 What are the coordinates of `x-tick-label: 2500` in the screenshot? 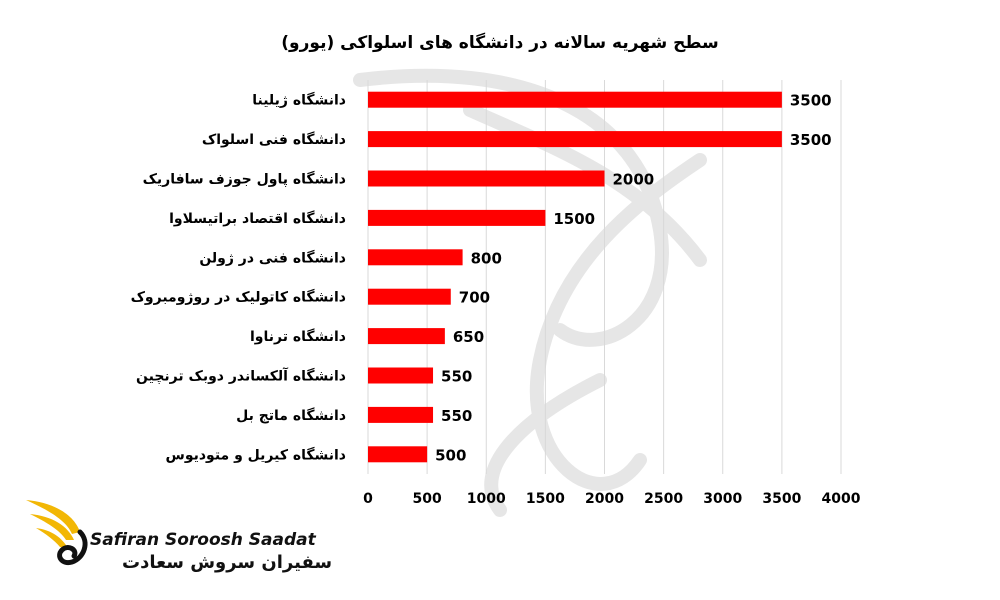 It's located at (663, 499).